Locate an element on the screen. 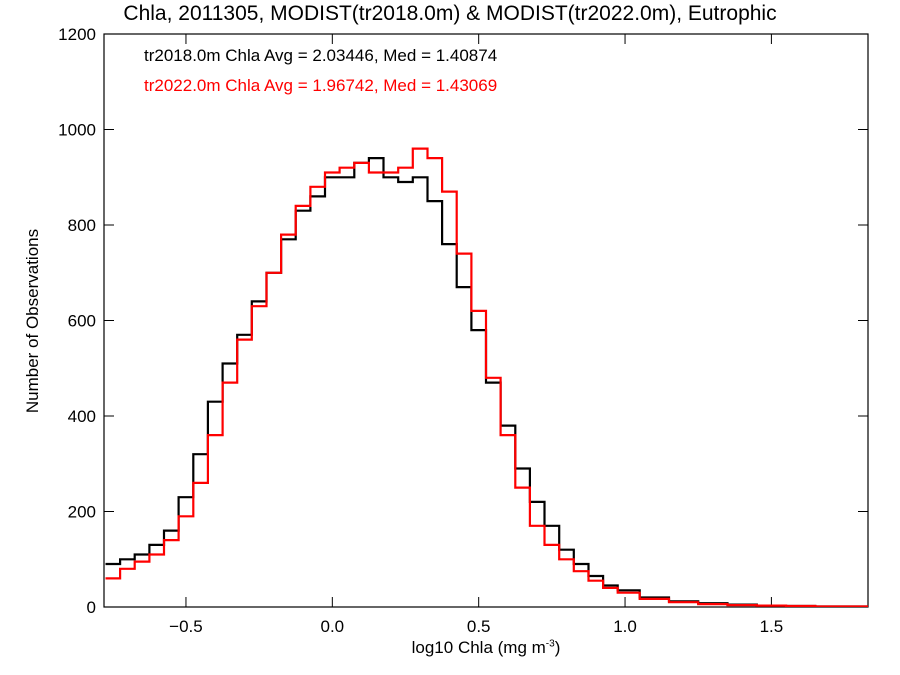 This screenshot has height=675, width=900. y-tick-label: 200 is located at coordinates (82, 512).